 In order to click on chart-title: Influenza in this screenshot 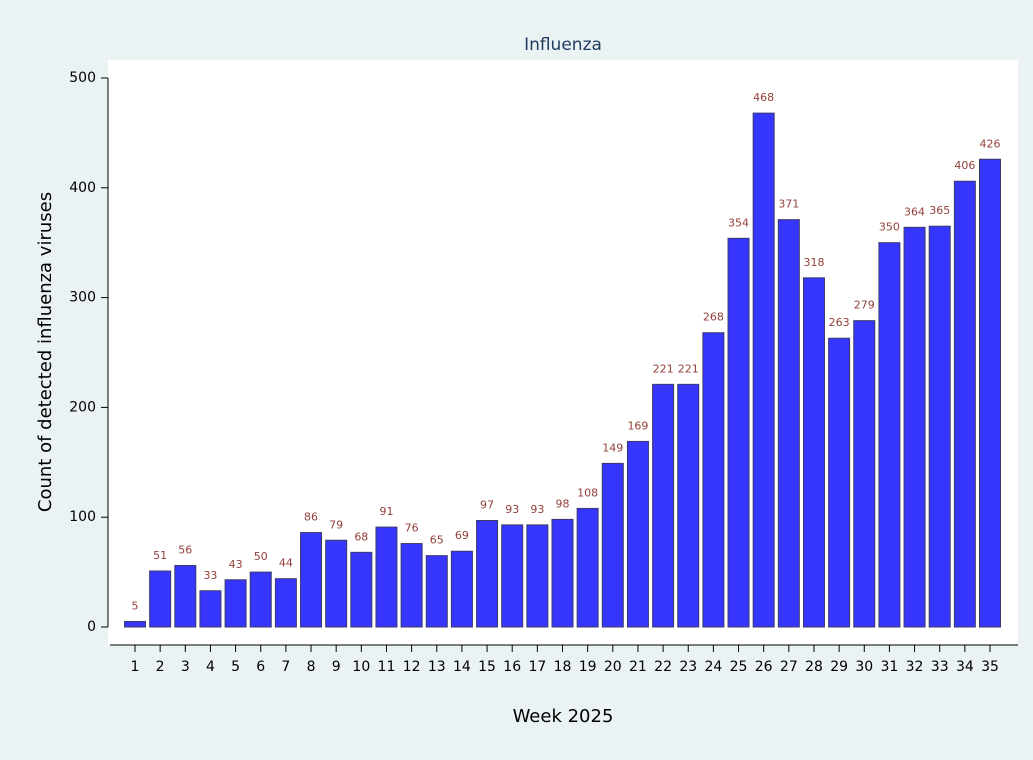, I will do `click(563, 45)`.